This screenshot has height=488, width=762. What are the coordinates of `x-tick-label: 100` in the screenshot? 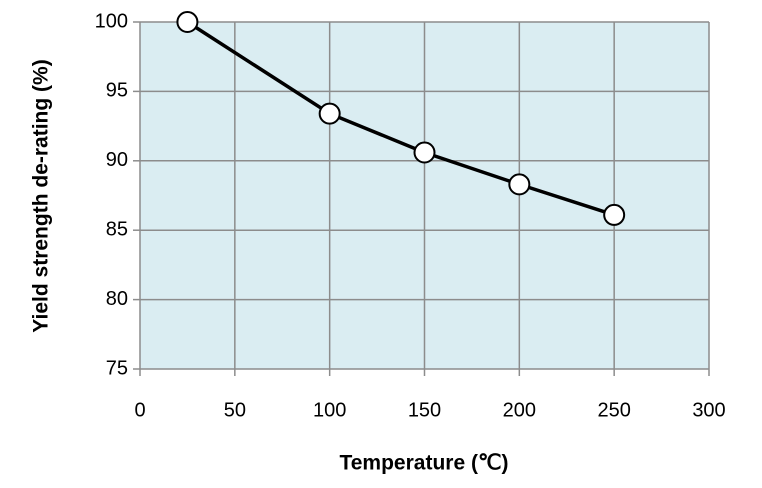 It's located at (329, 410).